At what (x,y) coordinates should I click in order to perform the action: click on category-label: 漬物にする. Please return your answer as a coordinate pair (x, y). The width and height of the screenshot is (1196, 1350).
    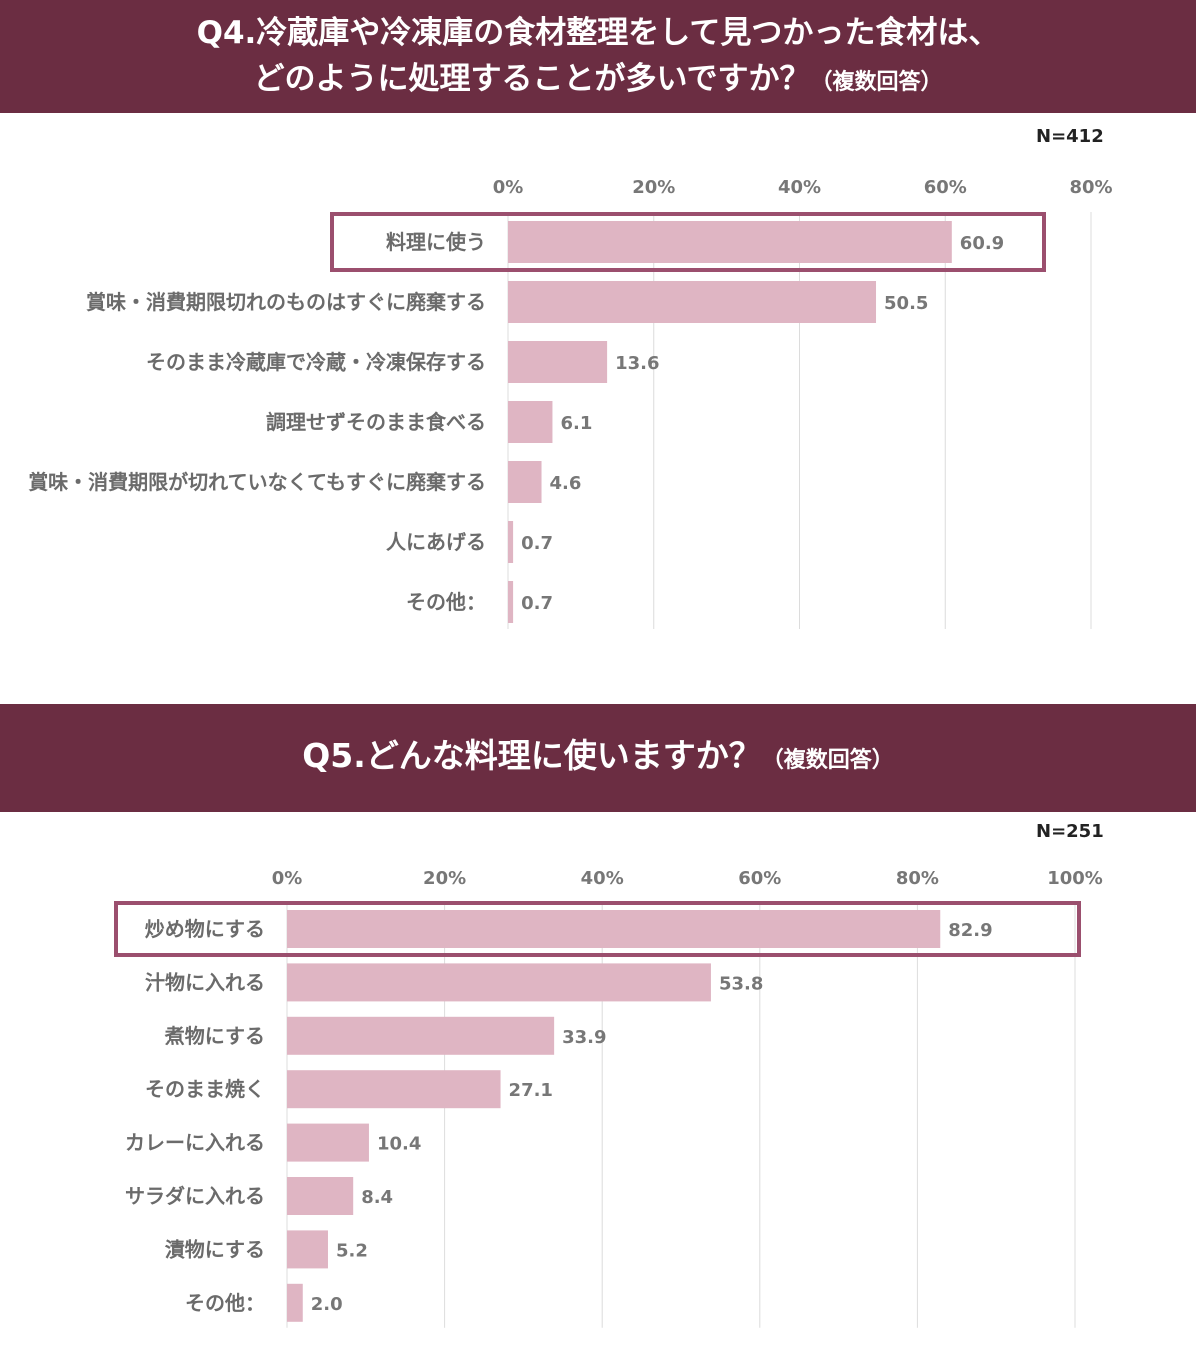
    Looking at the image, I should click on (215, 1249).